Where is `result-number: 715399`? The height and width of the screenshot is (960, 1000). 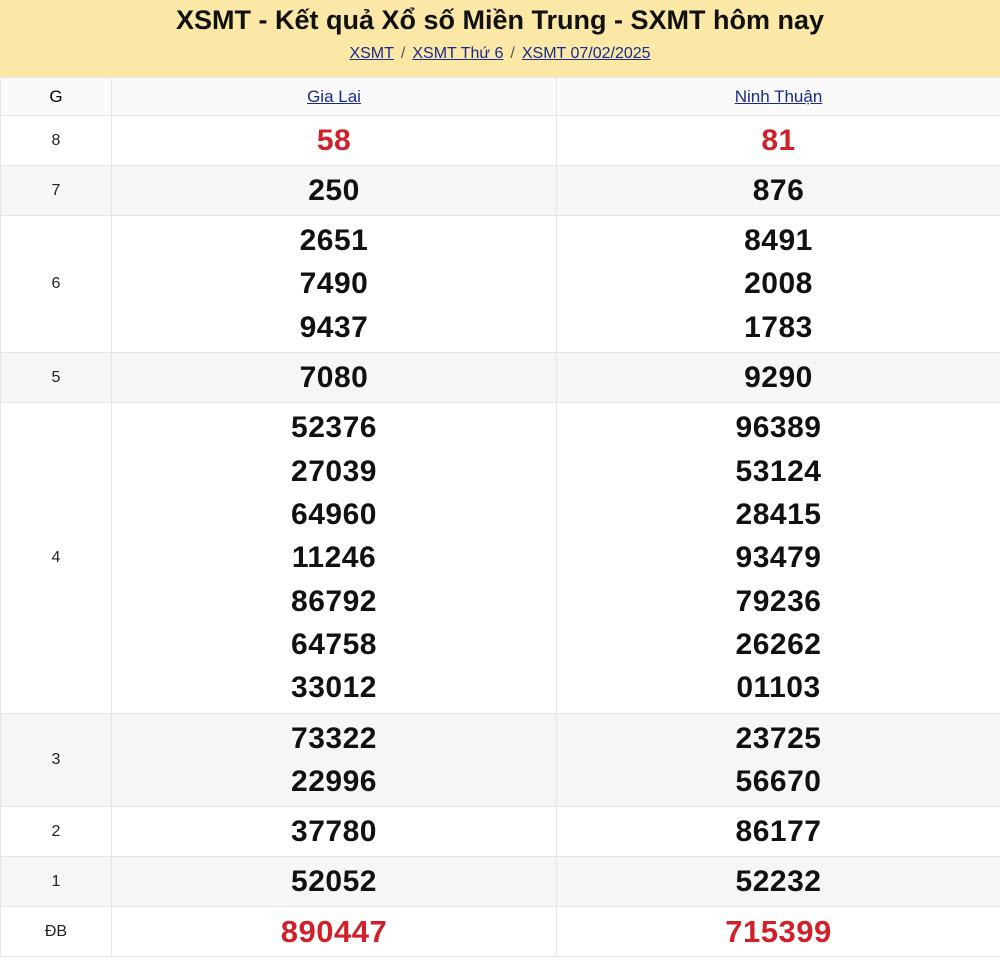 result-number: 715399 is located at coordinates (778, 931).